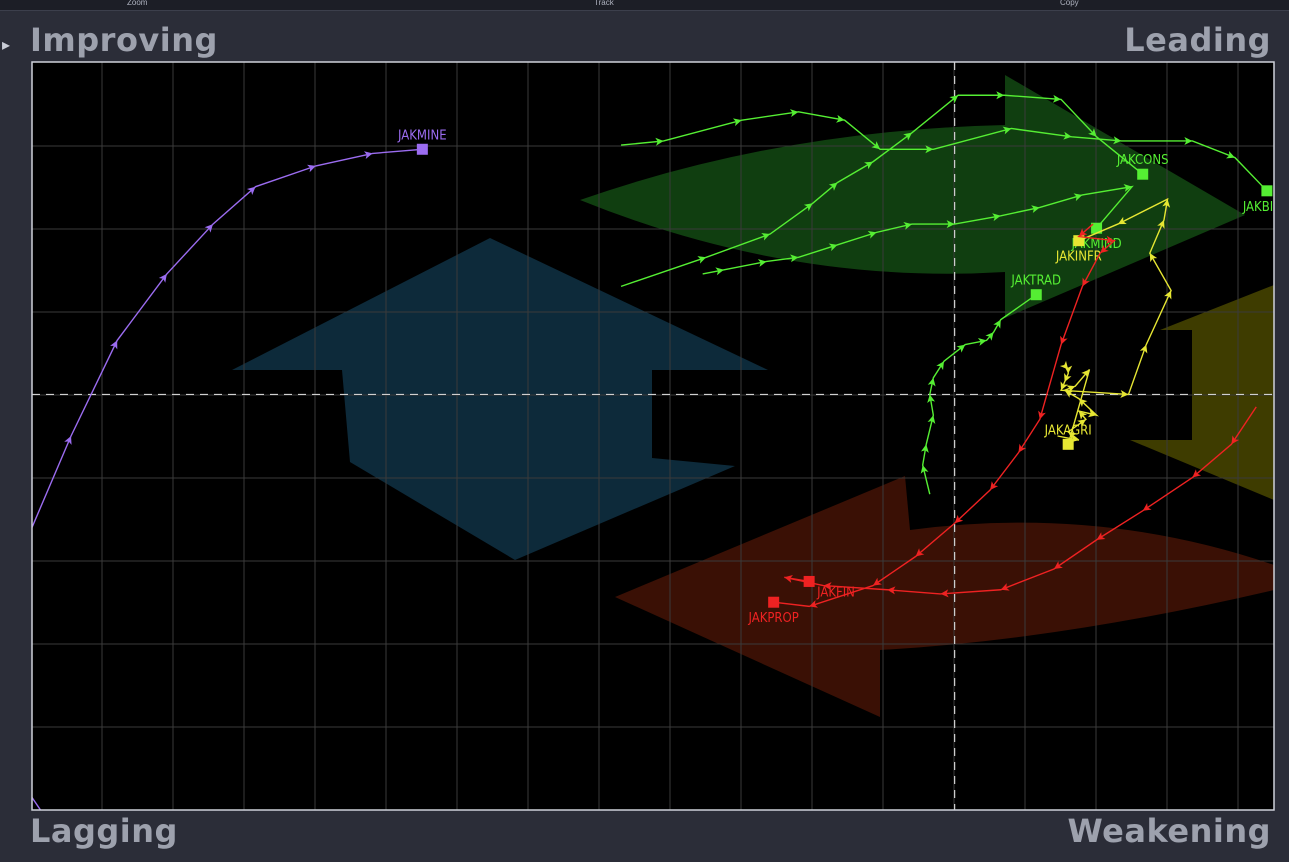 The height and width of the screenshot is (862, 1289). What do you see at coordinates (774, 602) in the screenshot?
I see `head-point-jakprop` at bounding box center [774, 602].